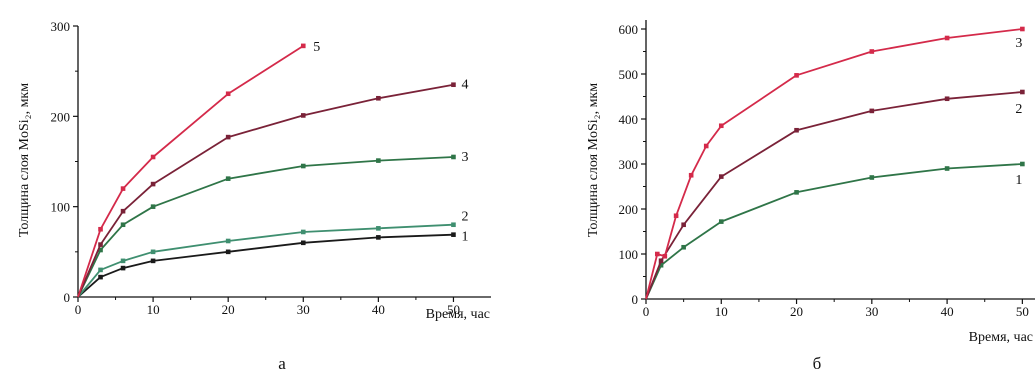 This screenshot has width=1035, height=374. Describe the element at coordinates (282, 363) in the screenshot. I see `panel-label: а` at that location.